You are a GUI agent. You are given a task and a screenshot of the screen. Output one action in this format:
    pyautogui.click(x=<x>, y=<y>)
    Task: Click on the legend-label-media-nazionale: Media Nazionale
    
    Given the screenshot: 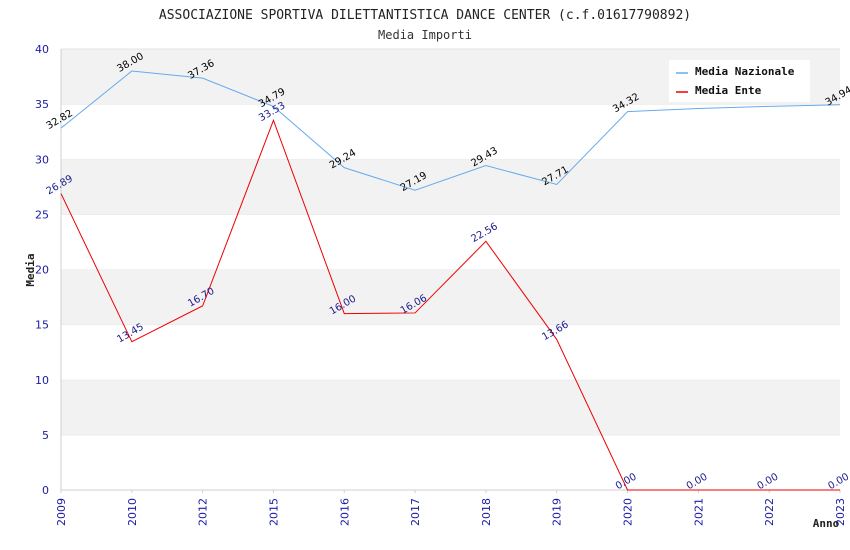 What is the action you would take?
    pyautogui.click(x=745, y=71)
    